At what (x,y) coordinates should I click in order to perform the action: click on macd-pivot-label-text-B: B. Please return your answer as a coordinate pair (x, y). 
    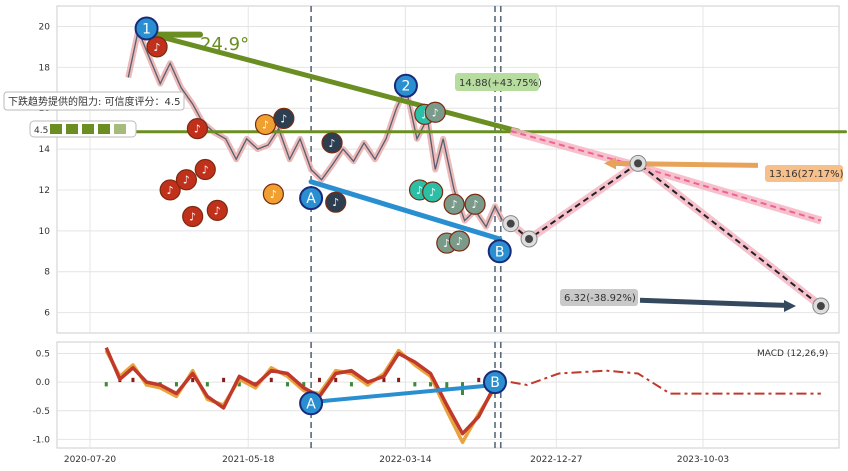
    Looking at the image, I should click on (495, 383).